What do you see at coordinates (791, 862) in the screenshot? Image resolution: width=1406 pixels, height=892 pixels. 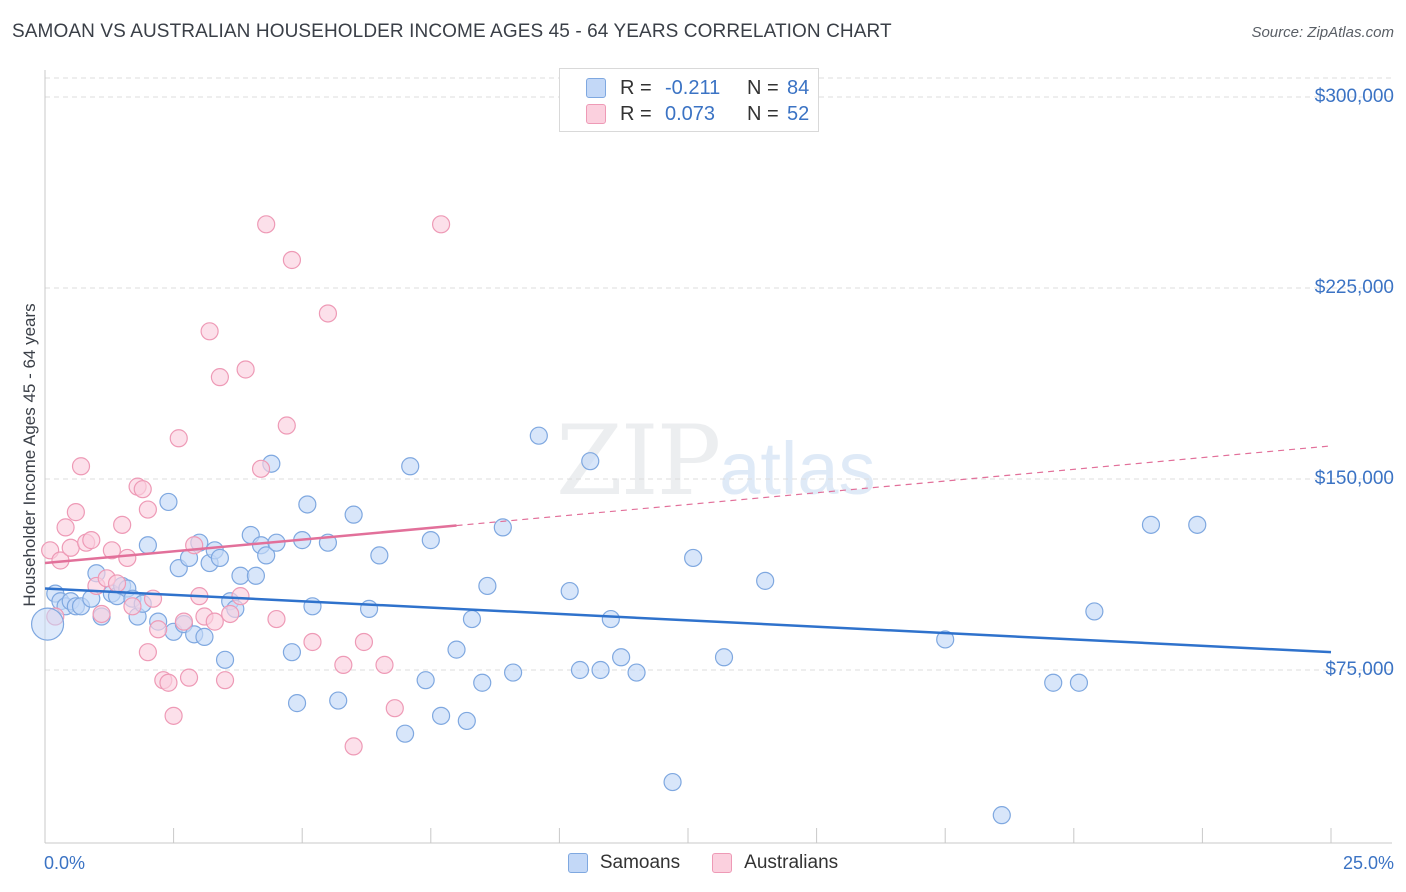 I see `australians-legend-label: Australians` at bounding box center [791, 862].